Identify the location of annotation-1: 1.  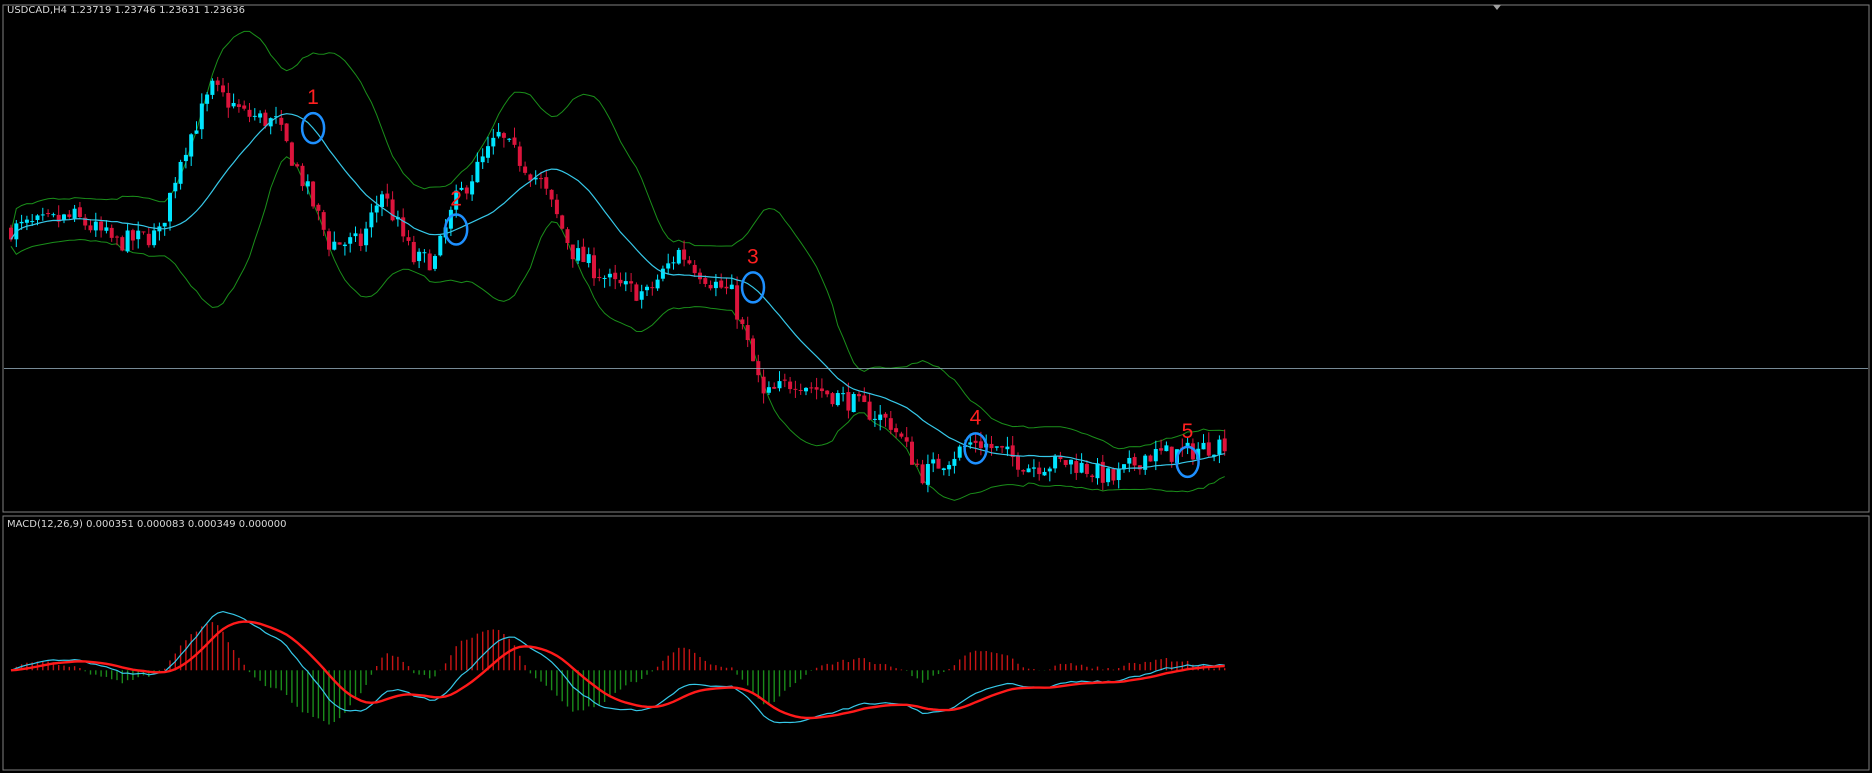
(313, 115).